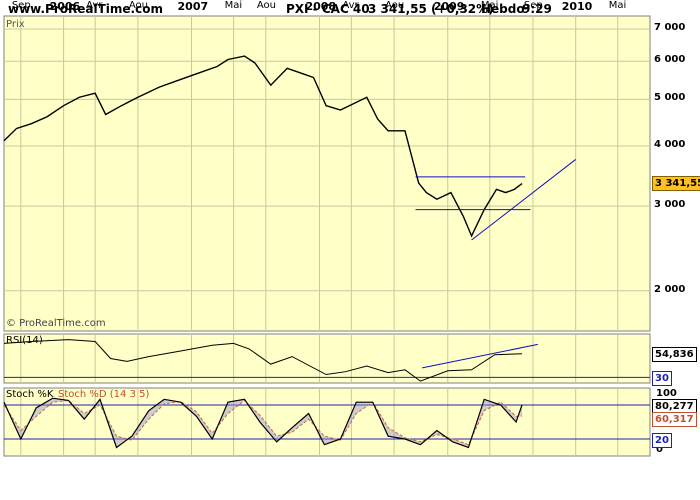 This screenshot has height=500, width=700. Describe the element at coordinates (662, 379) in the screenshot. I see `rsi-level-label: 30` at that location.